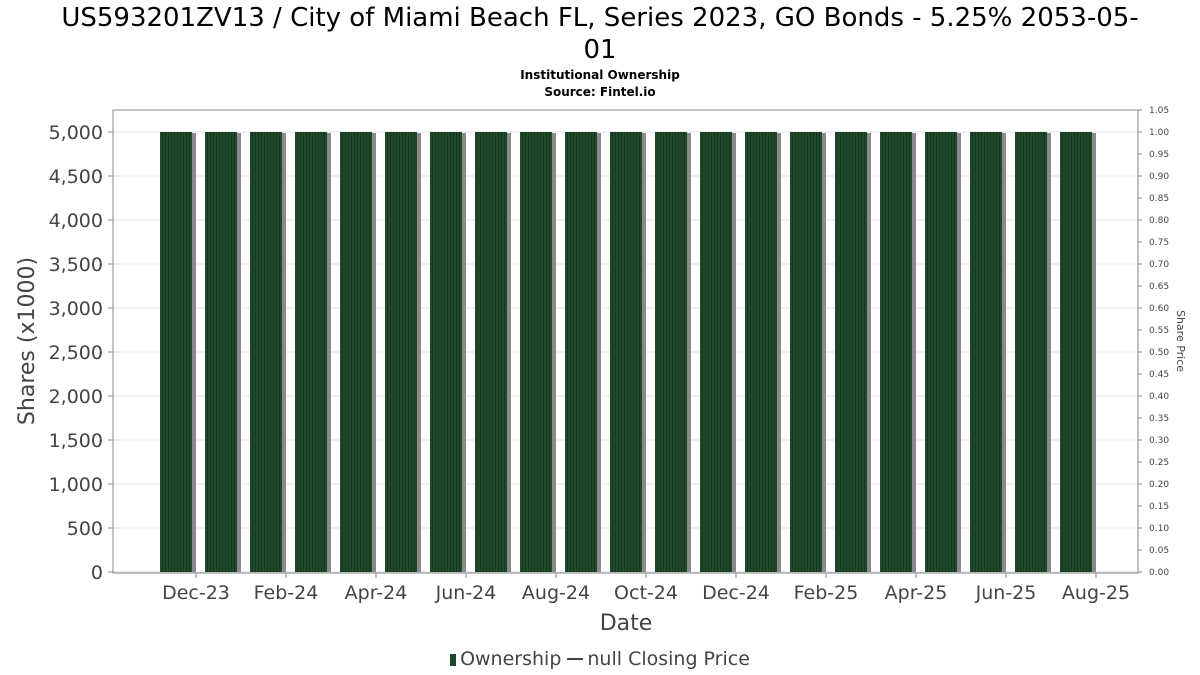 This screenshot has width=1200, height=675. Describe the element at coordinates (76, 441) in the screenshot. I see `y-tick-label: 1,500` at that location.